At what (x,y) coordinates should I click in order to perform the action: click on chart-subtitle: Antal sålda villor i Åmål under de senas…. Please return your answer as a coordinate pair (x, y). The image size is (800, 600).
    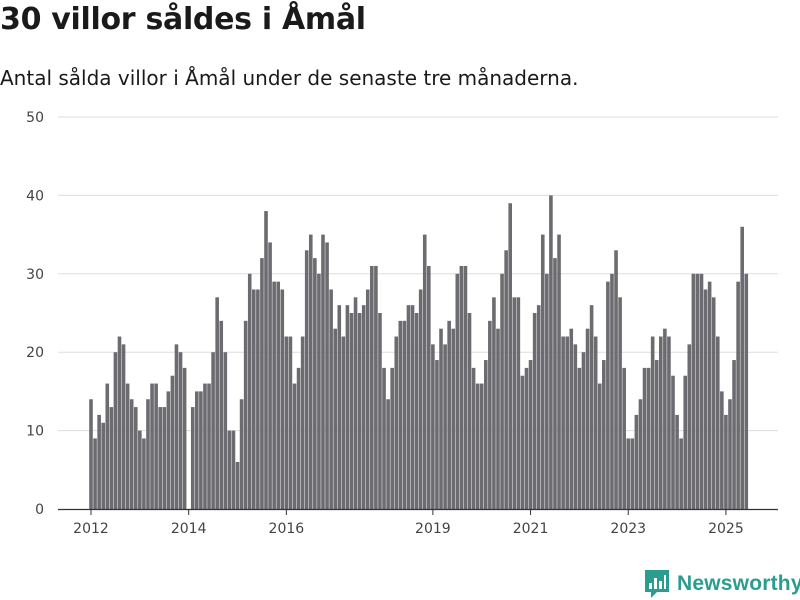
    Looking at the image, I should click on (289, 78).